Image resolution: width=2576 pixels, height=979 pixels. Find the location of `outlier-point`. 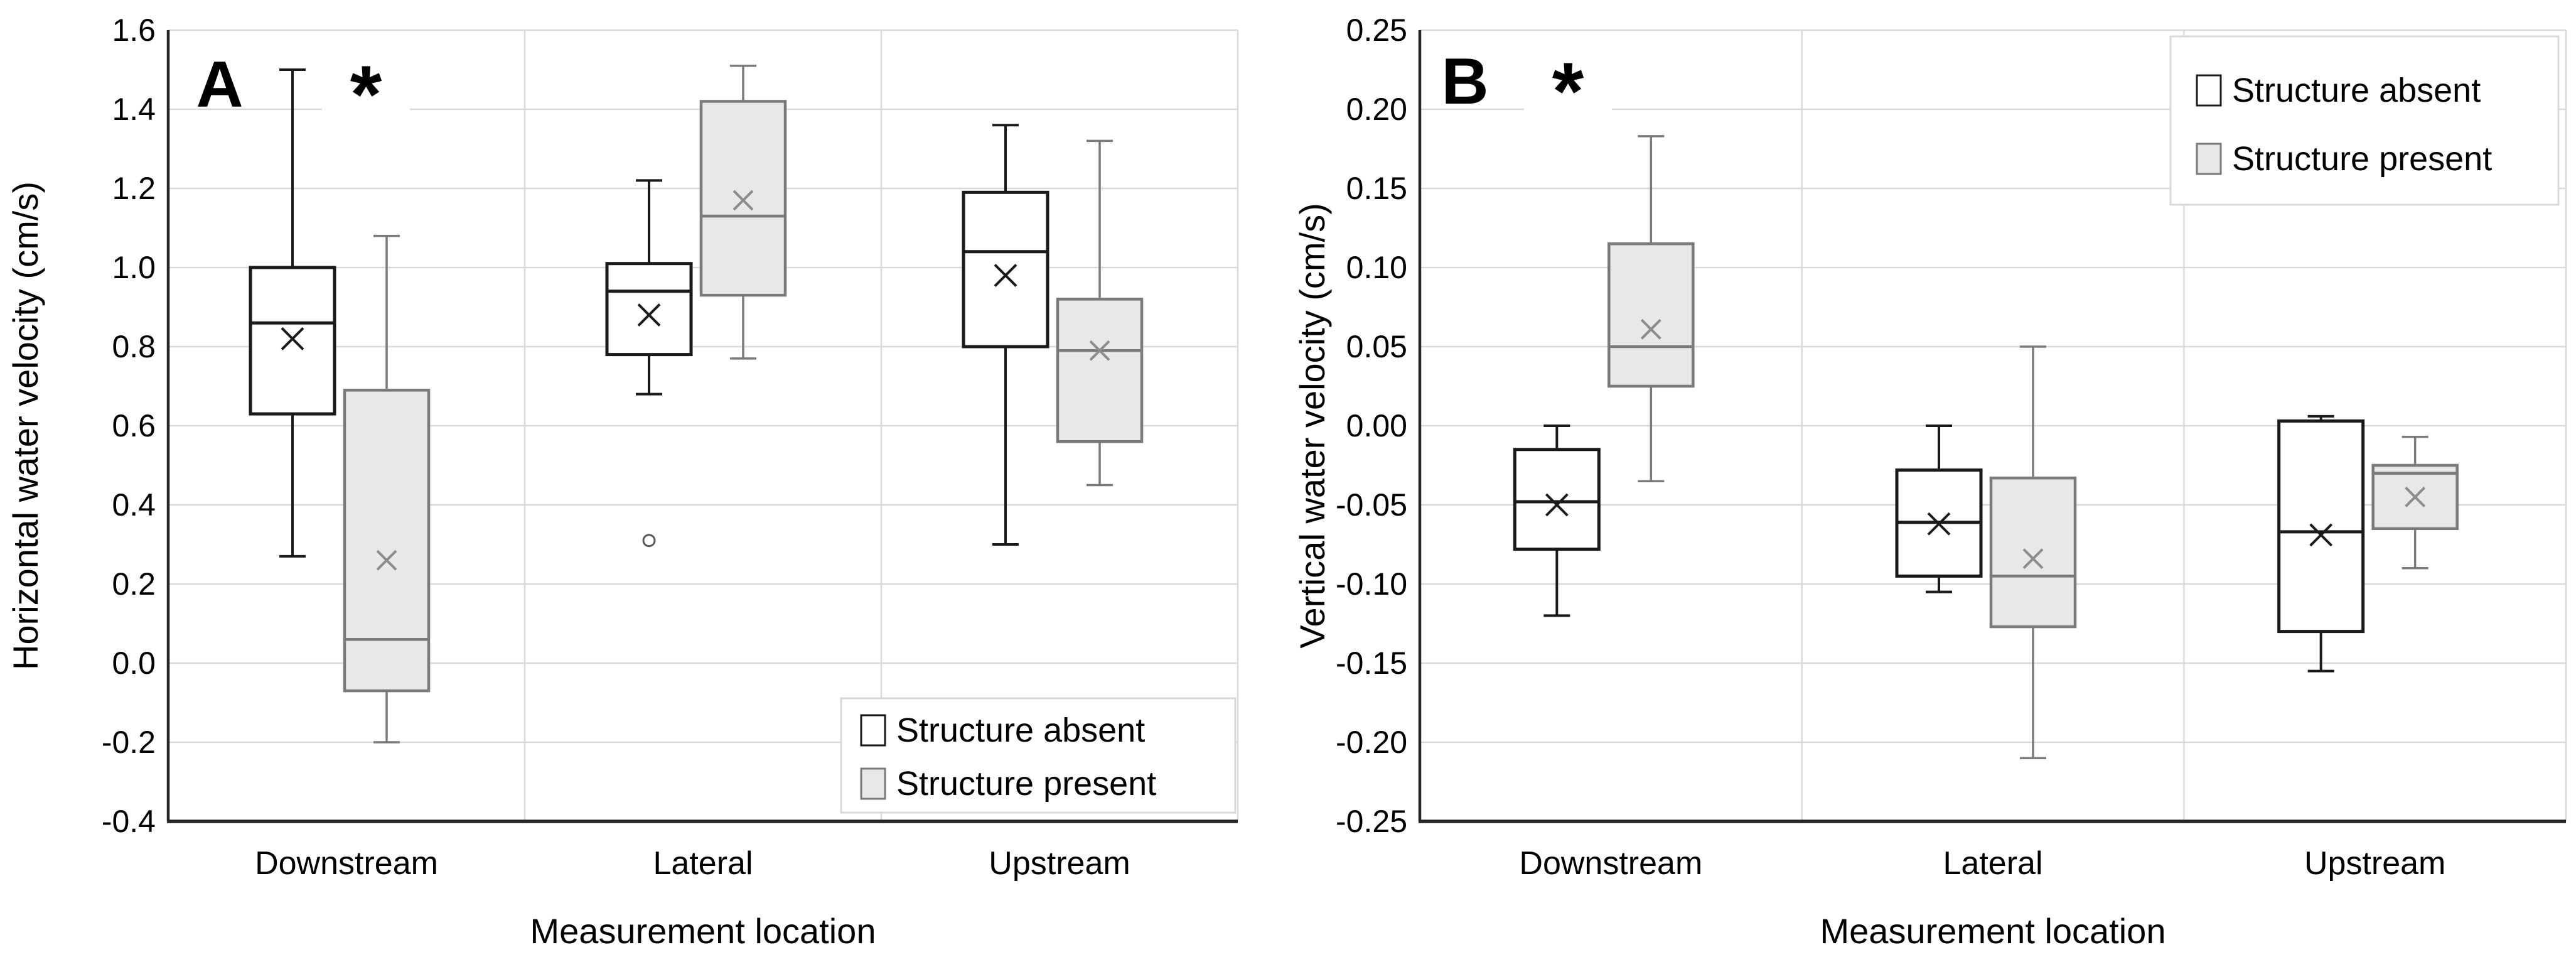

outlier-point is located at coordinates (649, 541).